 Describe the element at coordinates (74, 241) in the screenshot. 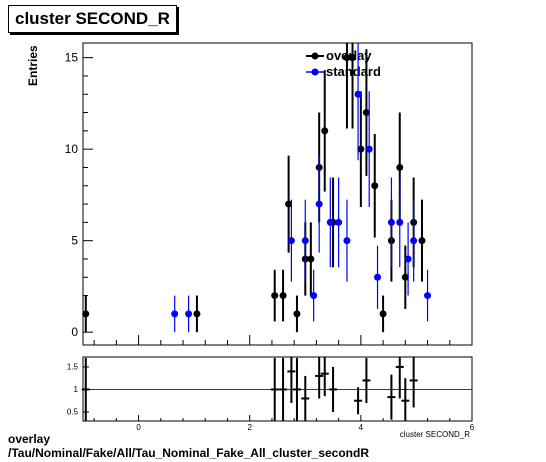

I see `y-tick-label: 5` at that location.